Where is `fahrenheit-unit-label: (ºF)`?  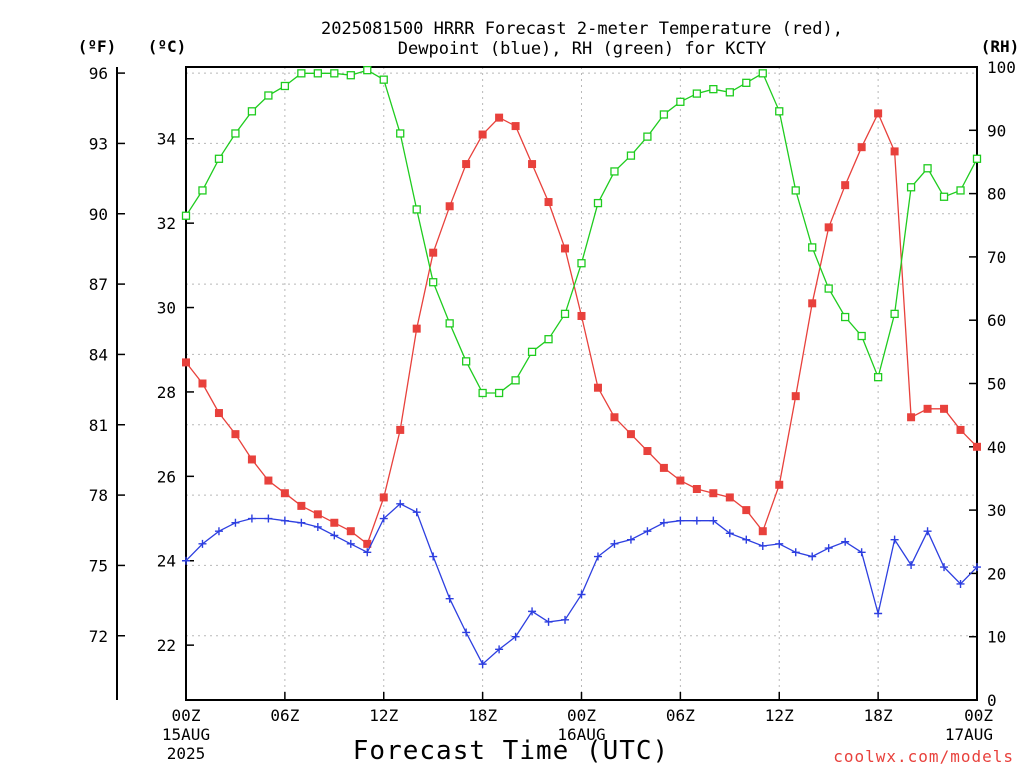 fahrenheit-unit-label: (ºF) is located at coordinates (97, 46).